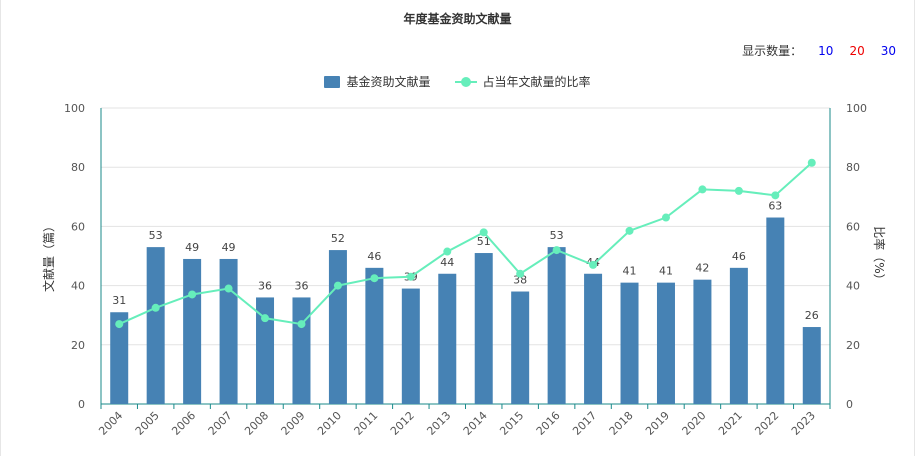 Image resolution: width=915 pixels, height=456 pixels. I want to click on legend-item-line: 占当年文献量的比率, so click(522, 81).